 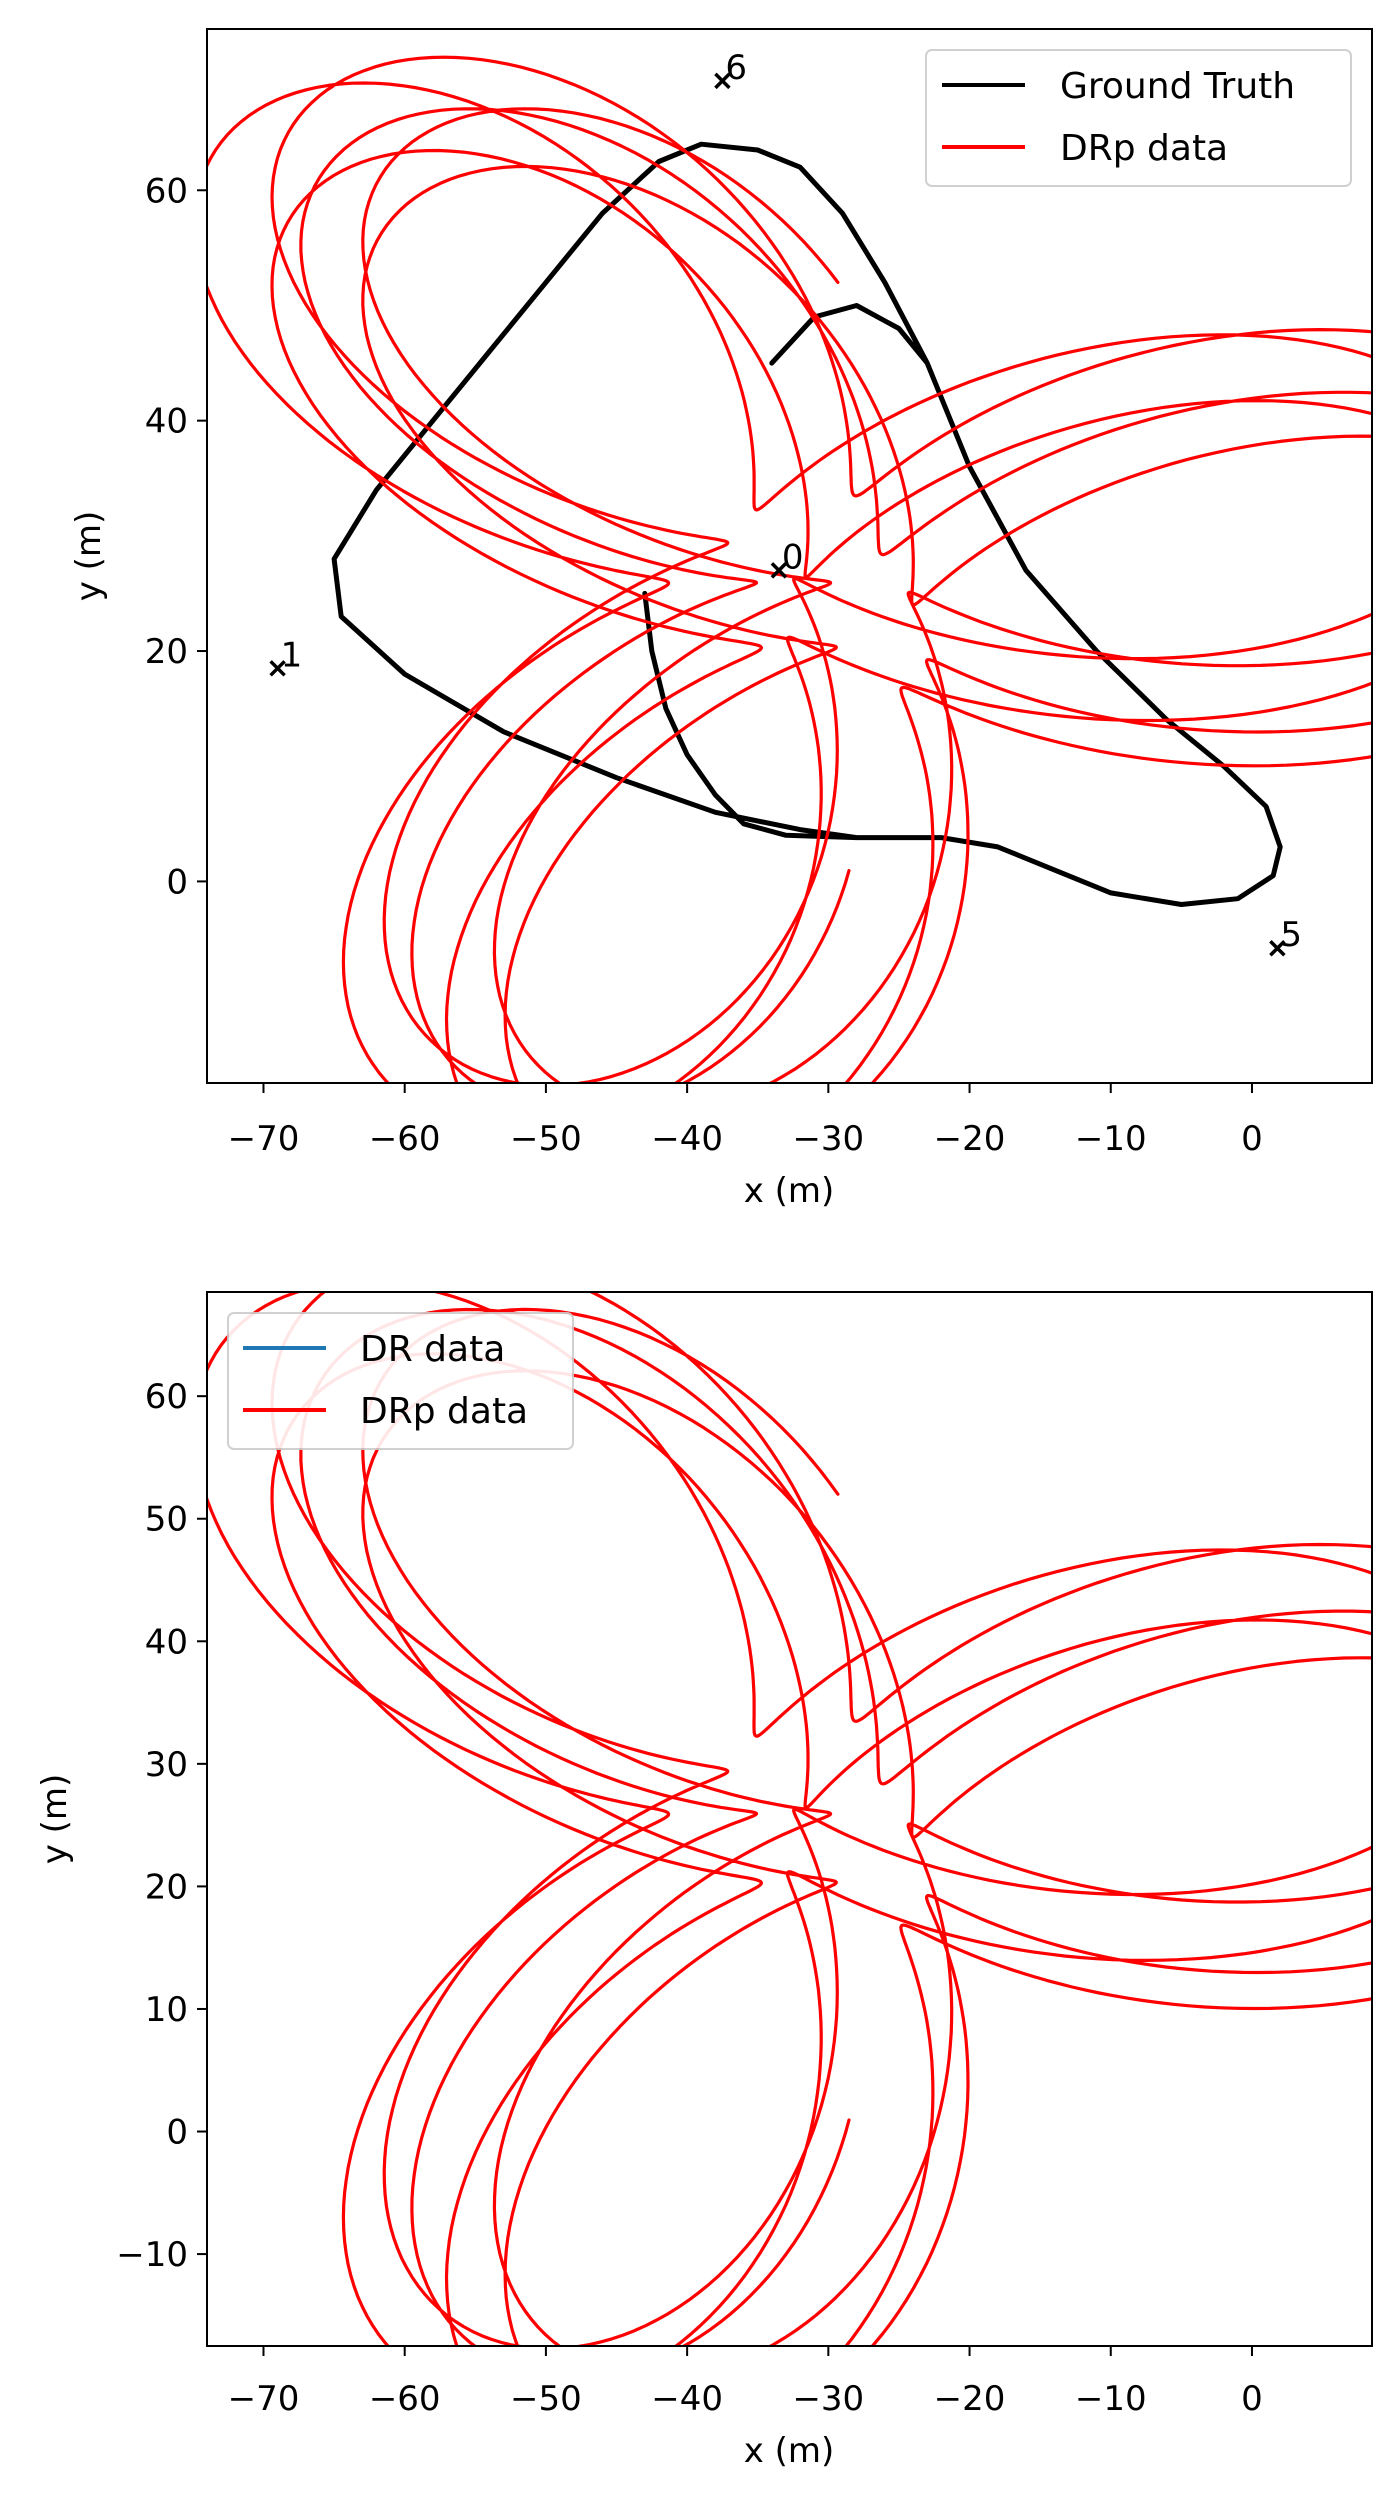 I want to click on top-x-tick-label: −40, so click(x=687, y=1139).